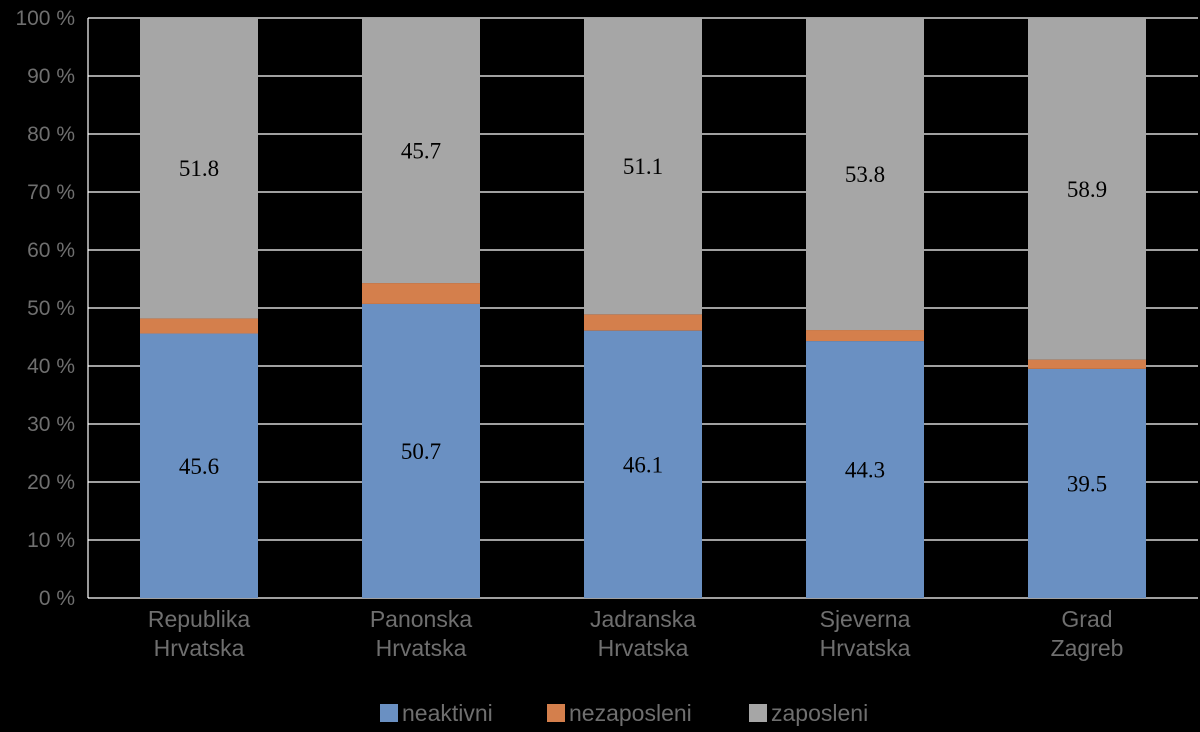 This screenshot has height=732, width=1200. I want to click on data-label: 53.8, so click(865, 174).